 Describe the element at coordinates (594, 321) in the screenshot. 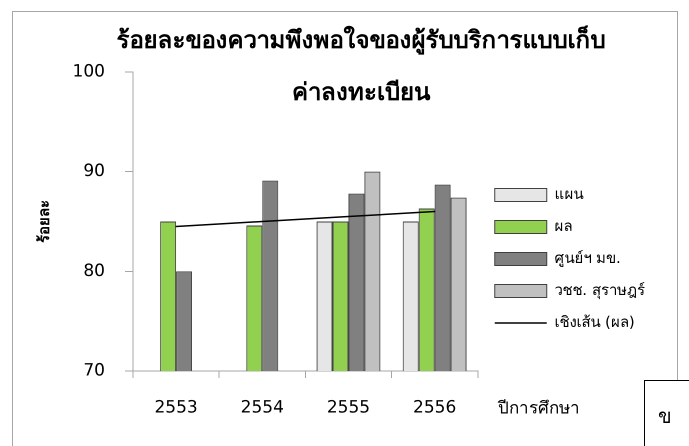

I see `legend-label: เชิงเส้น (ผล)` at that location.